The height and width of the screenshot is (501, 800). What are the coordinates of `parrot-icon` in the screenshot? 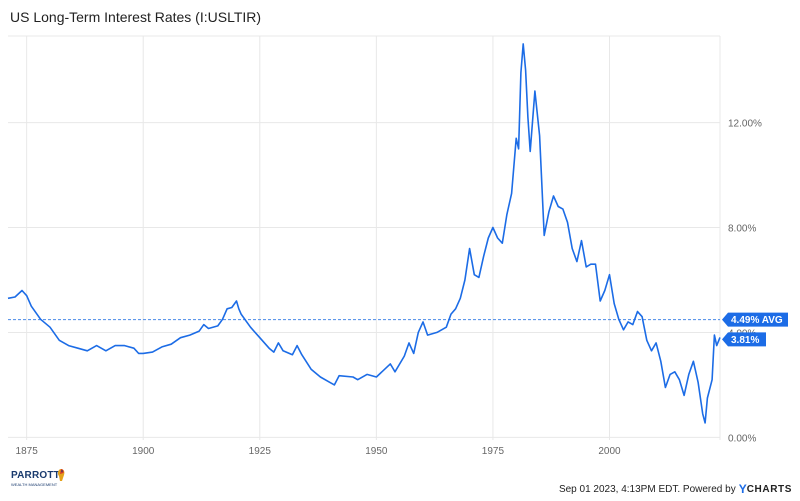 It's located at (61, 475).